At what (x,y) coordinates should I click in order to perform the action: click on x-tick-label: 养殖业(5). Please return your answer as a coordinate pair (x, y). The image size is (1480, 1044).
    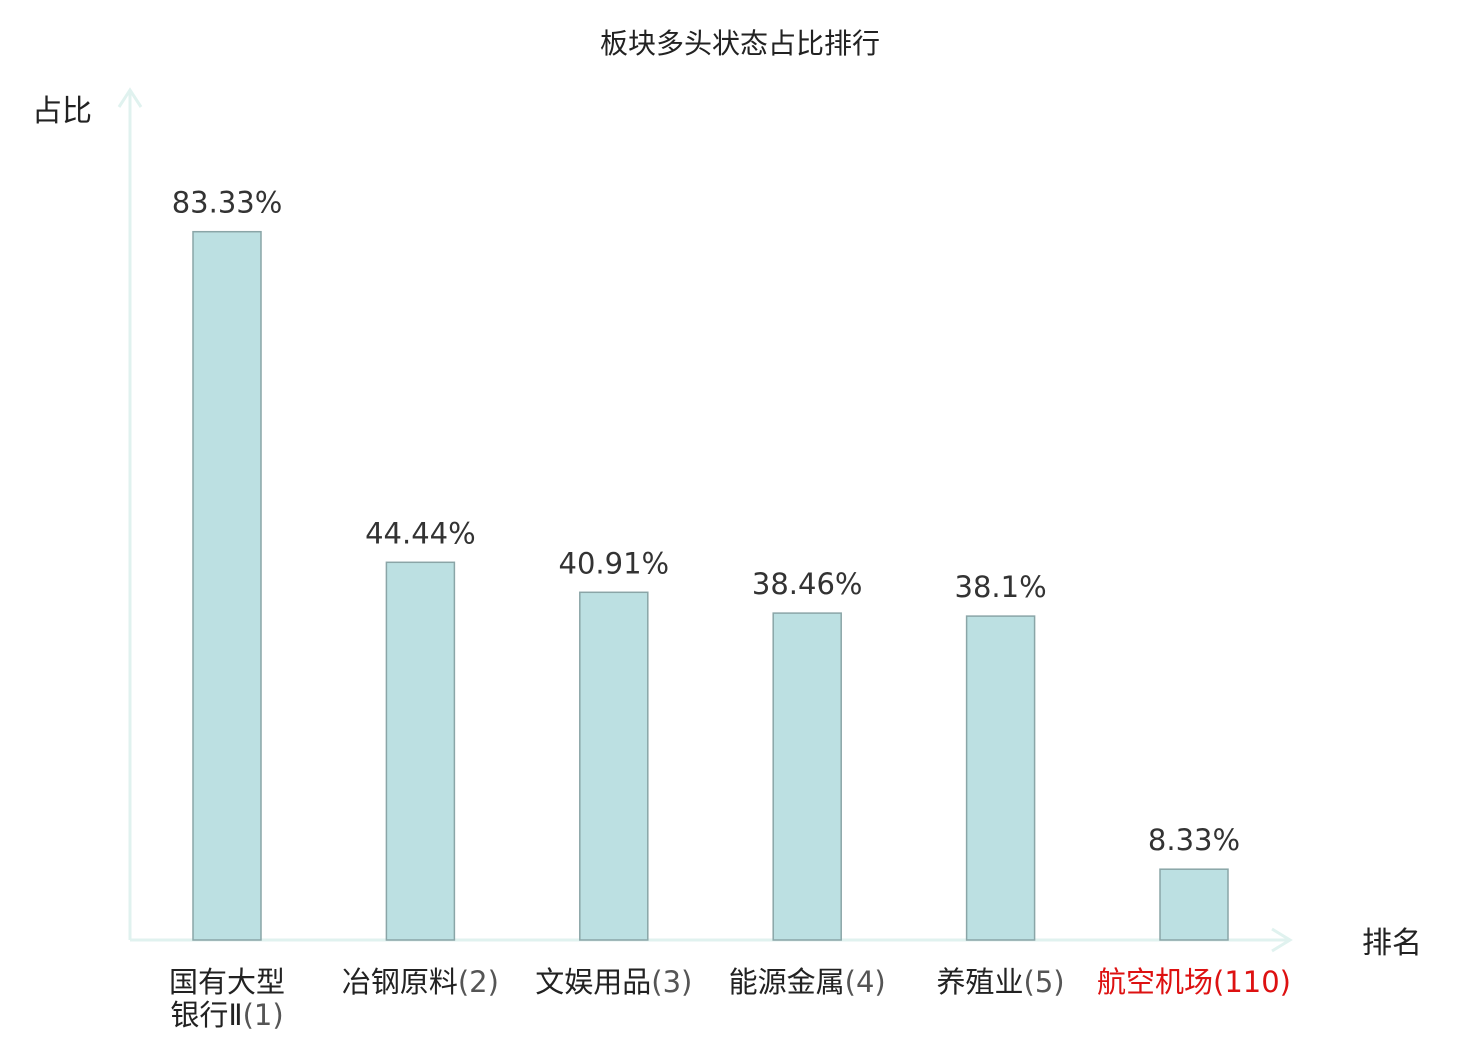
    Looking at the image, I should click on (1001, 982).